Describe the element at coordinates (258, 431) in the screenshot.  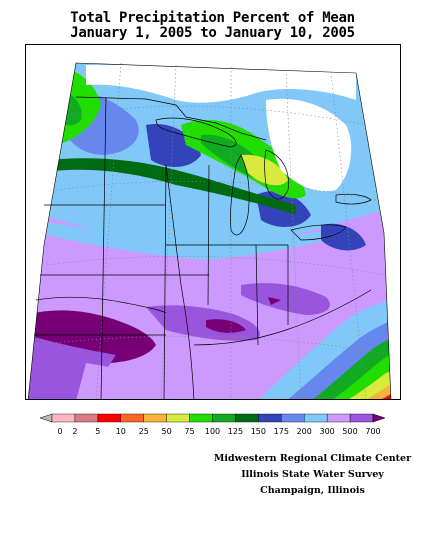
I see `legend-label: 150` at that location.